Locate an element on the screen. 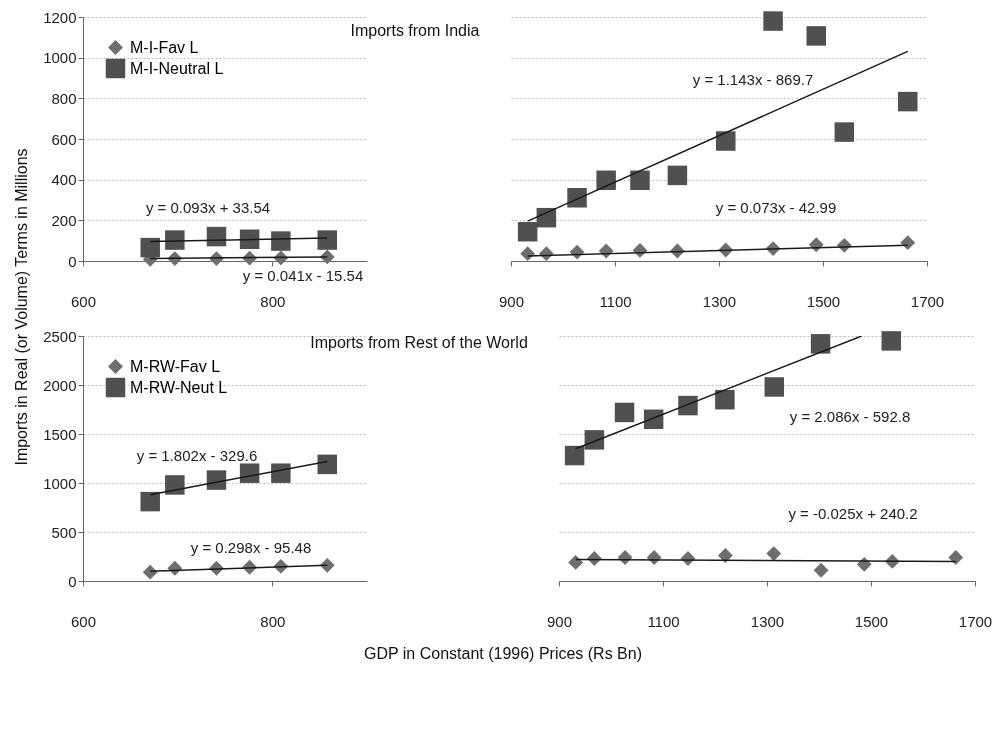 The image size is (1003, 749). y-tick-label: 800 is located at coordinates (64, 98).